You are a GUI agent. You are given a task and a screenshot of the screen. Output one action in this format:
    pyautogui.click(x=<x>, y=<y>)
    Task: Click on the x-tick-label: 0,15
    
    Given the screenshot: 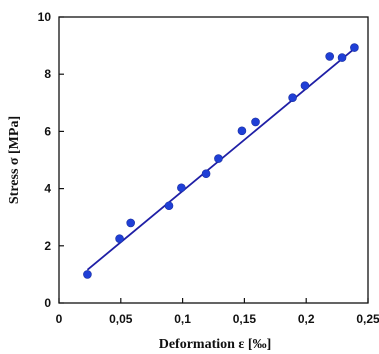 What is the action you would take?
    pyautogui.click(x=245, y=319)
    